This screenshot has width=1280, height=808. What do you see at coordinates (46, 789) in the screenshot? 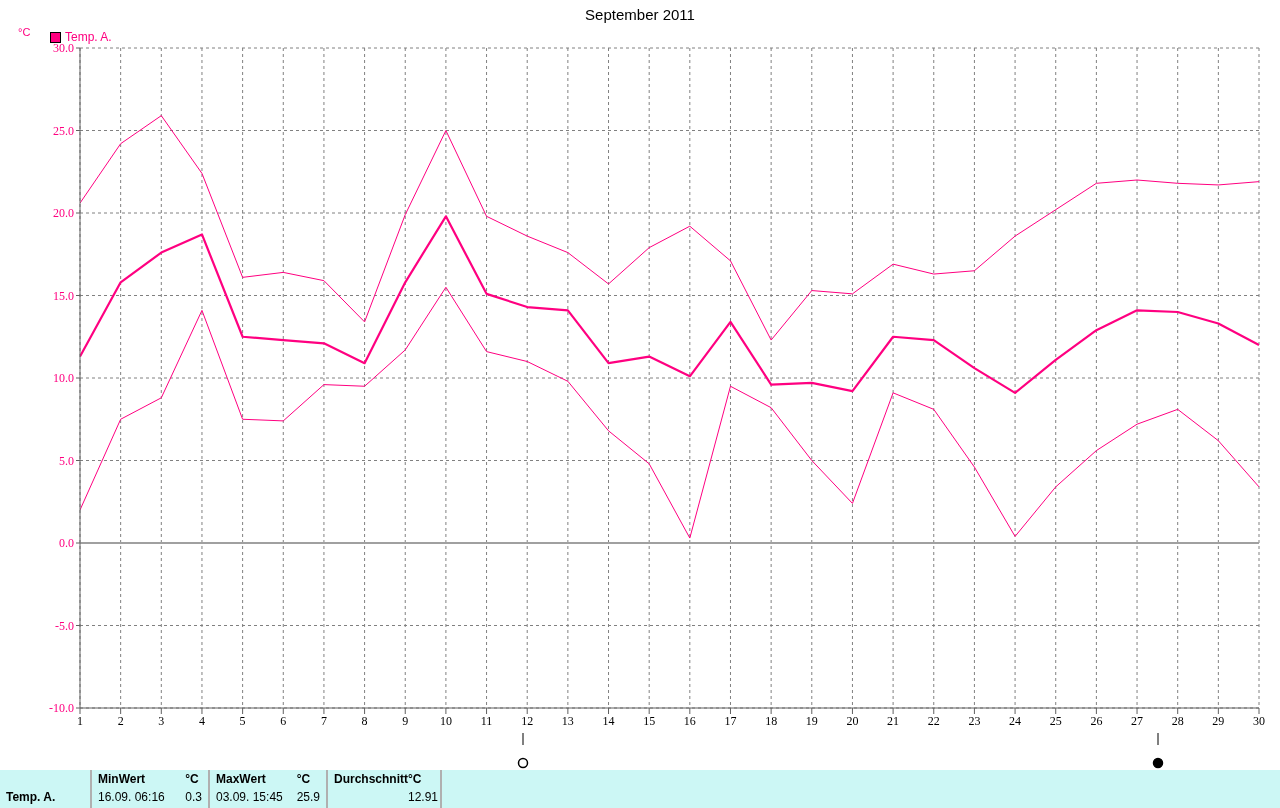
I see `text: Temp. A.` at bounding box center [46, 789].